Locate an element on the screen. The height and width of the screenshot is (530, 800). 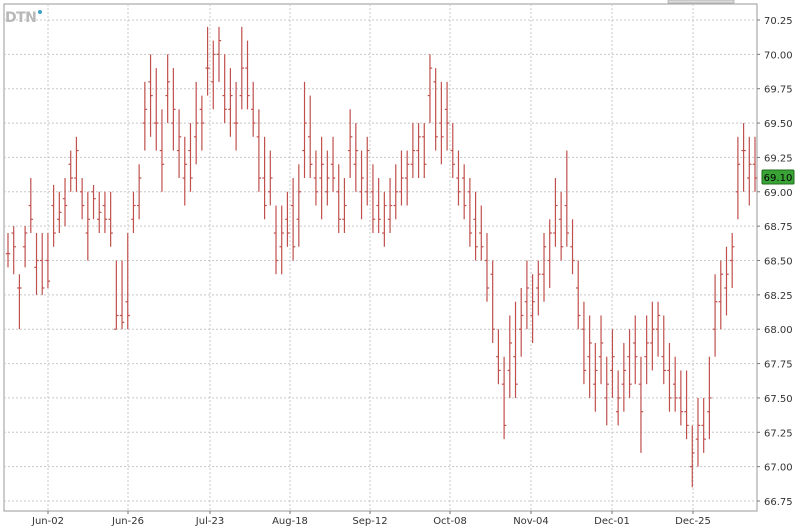
scroll-tab is located at coordinates (701, 2).